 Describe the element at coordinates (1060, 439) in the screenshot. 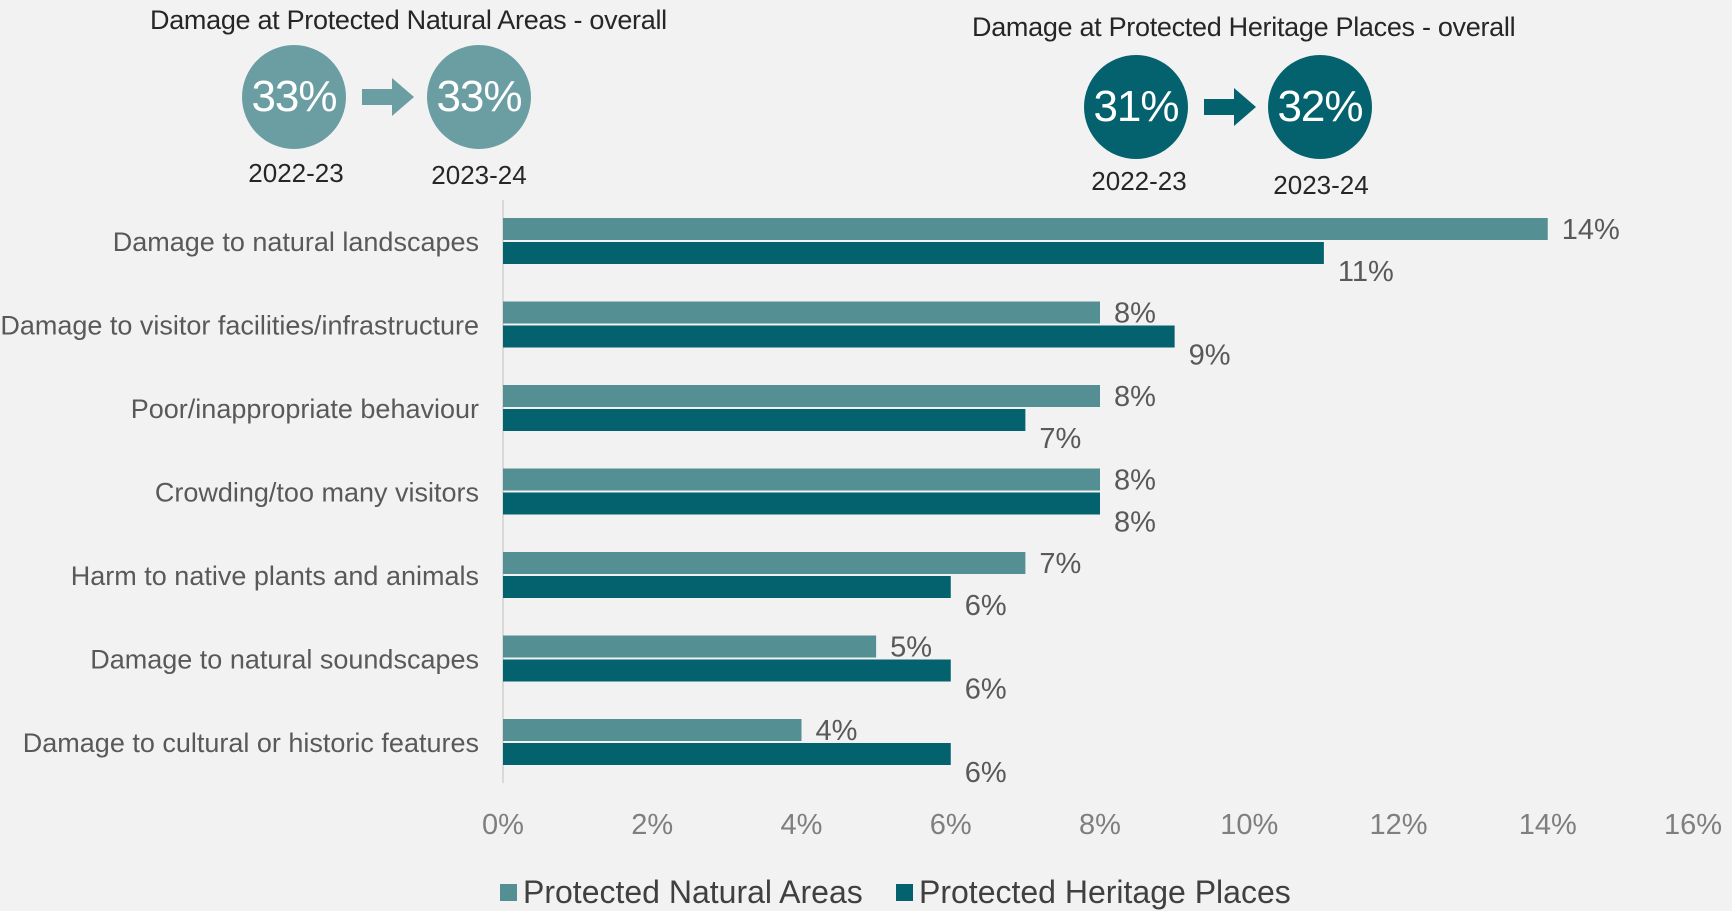

I see `data-label-heritage-poor-inappropriate-behaviour: 7%` at that location.